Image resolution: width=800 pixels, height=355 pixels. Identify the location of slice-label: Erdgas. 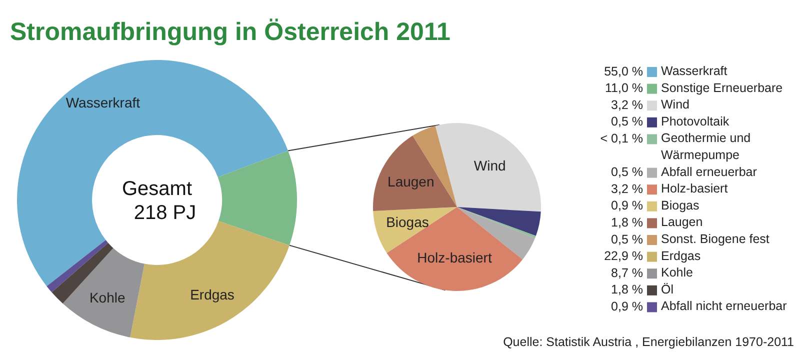
(212, 294).